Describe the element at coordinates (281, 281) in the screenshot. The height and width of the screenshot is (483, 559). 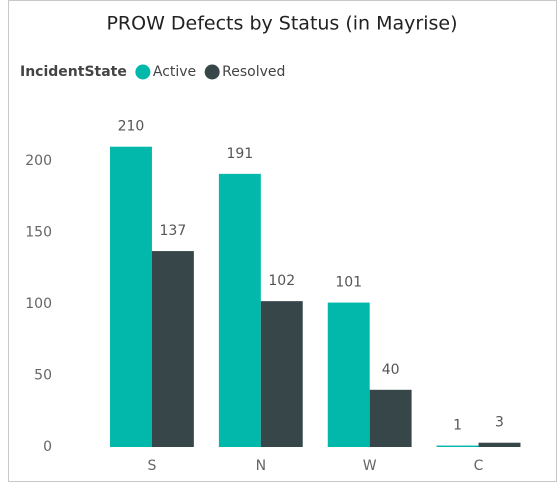
I see `data-label: 102` at that location.